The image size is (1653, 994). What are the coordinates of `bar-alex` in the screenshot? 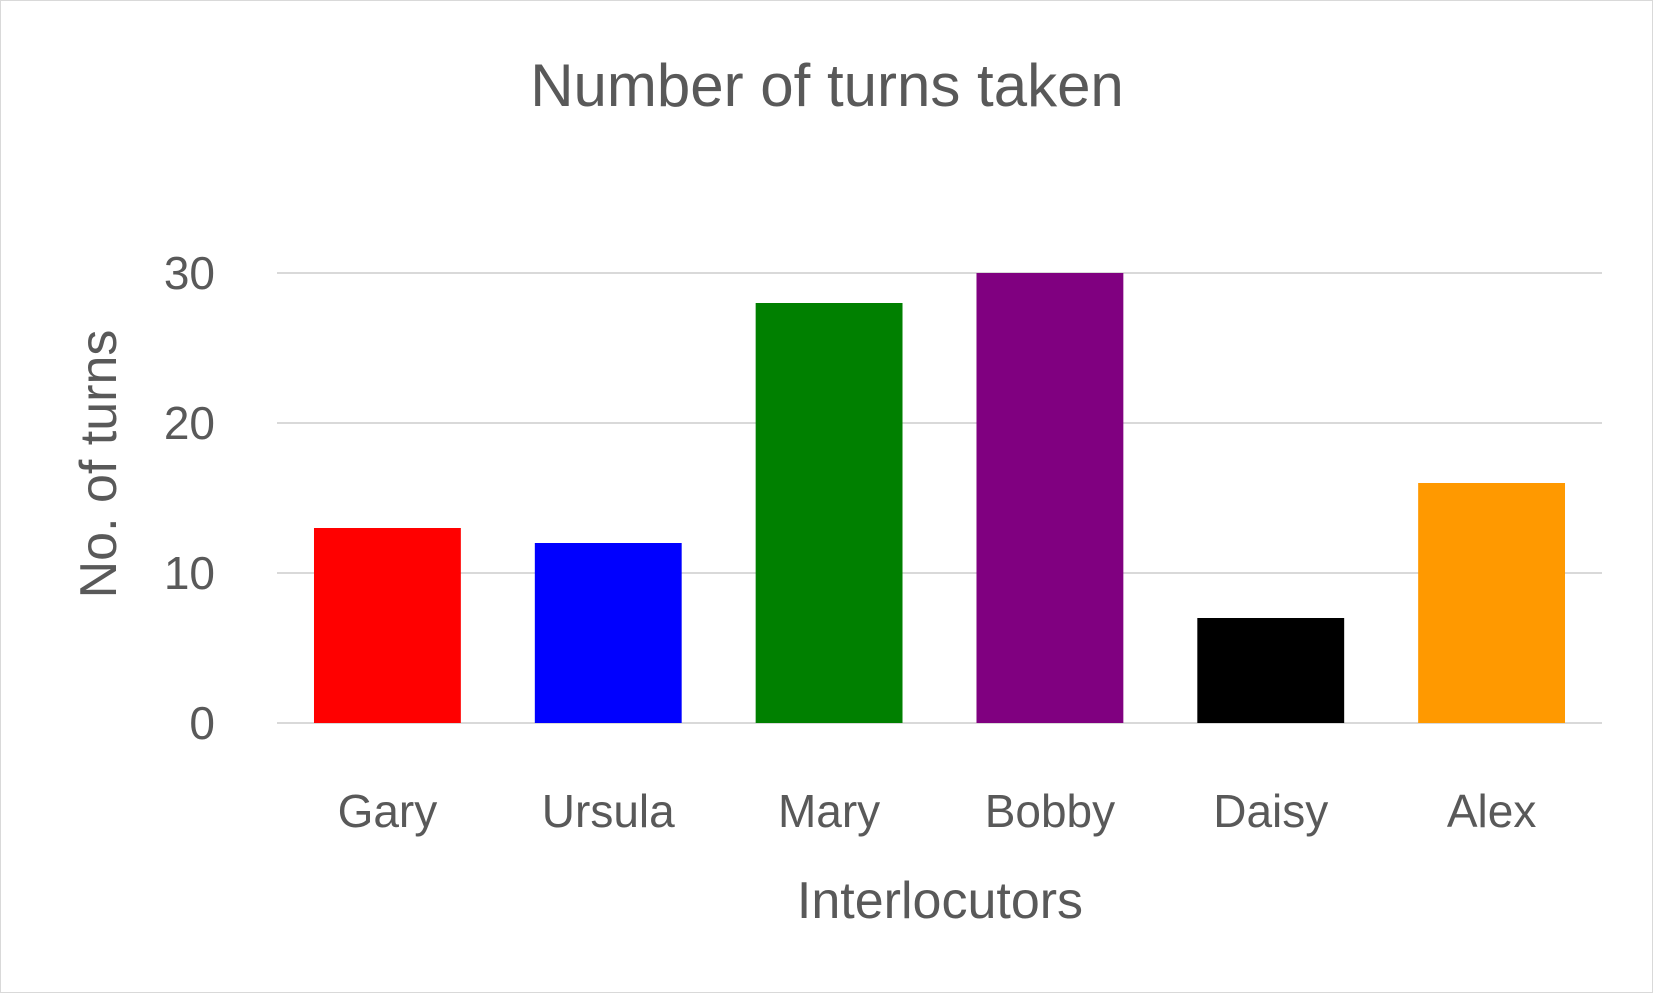 It's located at (1492, 603).